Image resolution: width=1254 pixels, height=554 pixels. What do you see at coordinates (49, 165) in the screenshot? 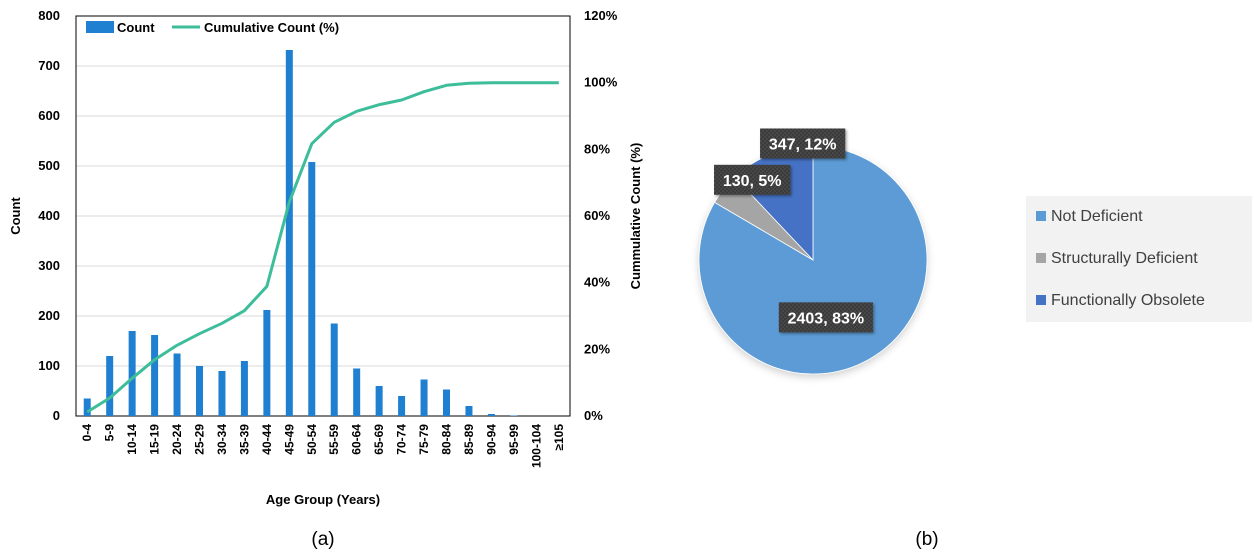
I see `y-tick-label: 500` at bounding box center [49, 165].